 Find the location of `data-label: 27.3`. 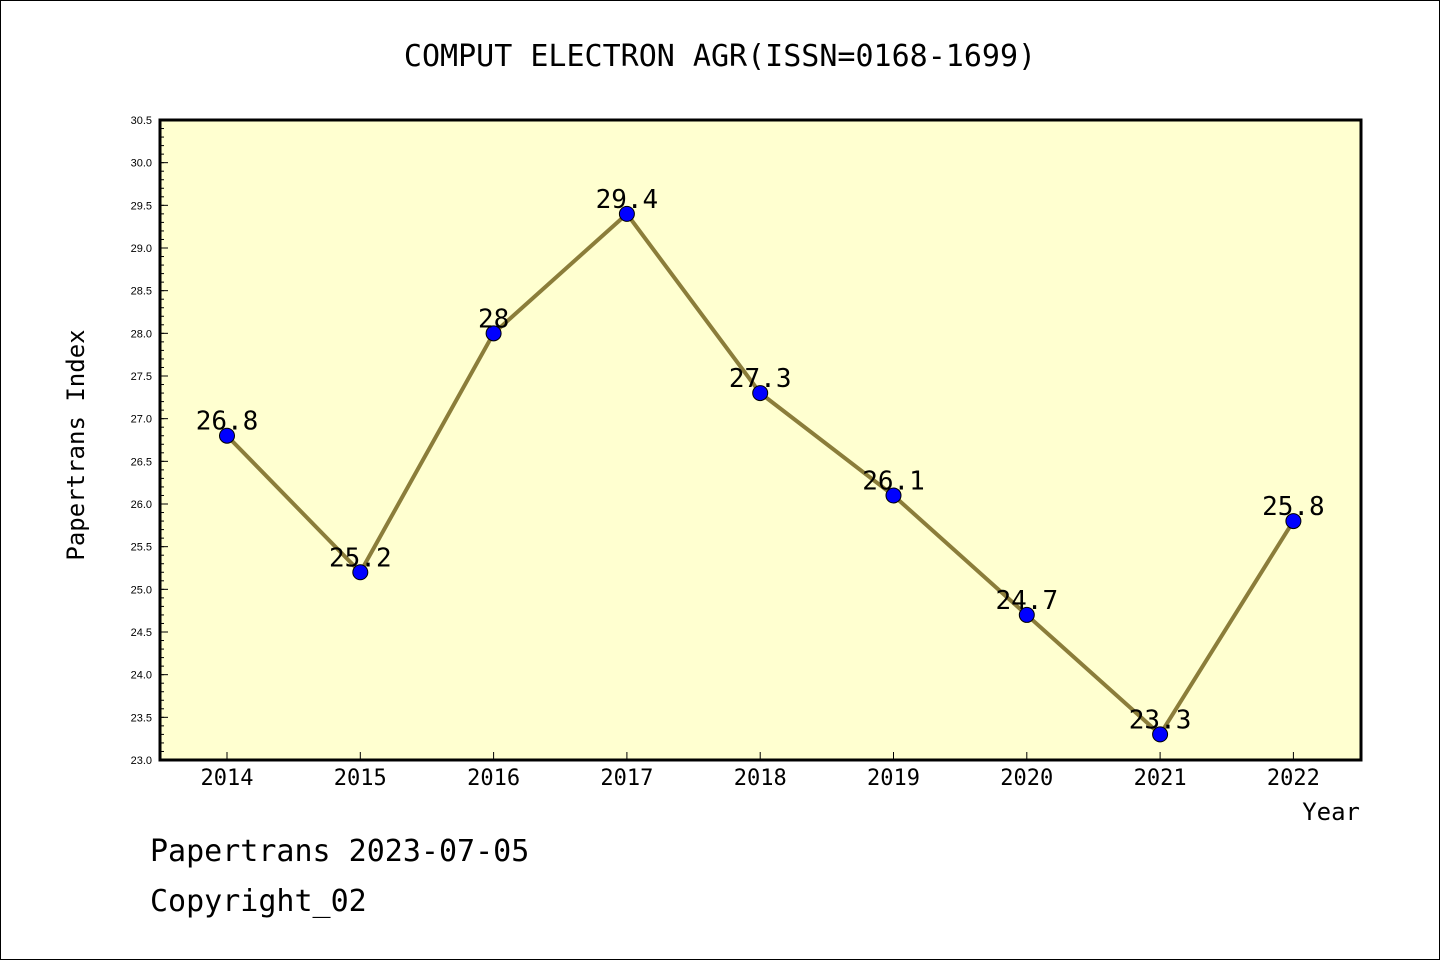

data-label: 27.3 is located at coordinates (760, 379).